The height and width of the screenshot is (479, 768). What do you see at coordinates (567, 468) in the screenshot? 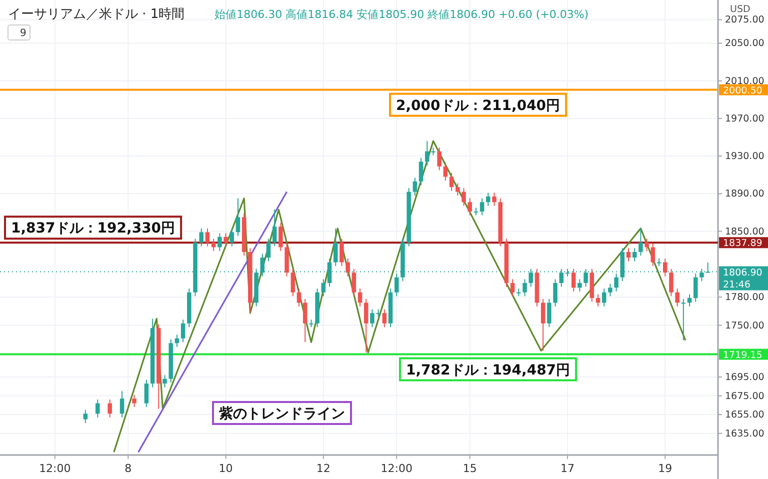
I see `x-tick-label: 17` at bounding box center [567, 468].